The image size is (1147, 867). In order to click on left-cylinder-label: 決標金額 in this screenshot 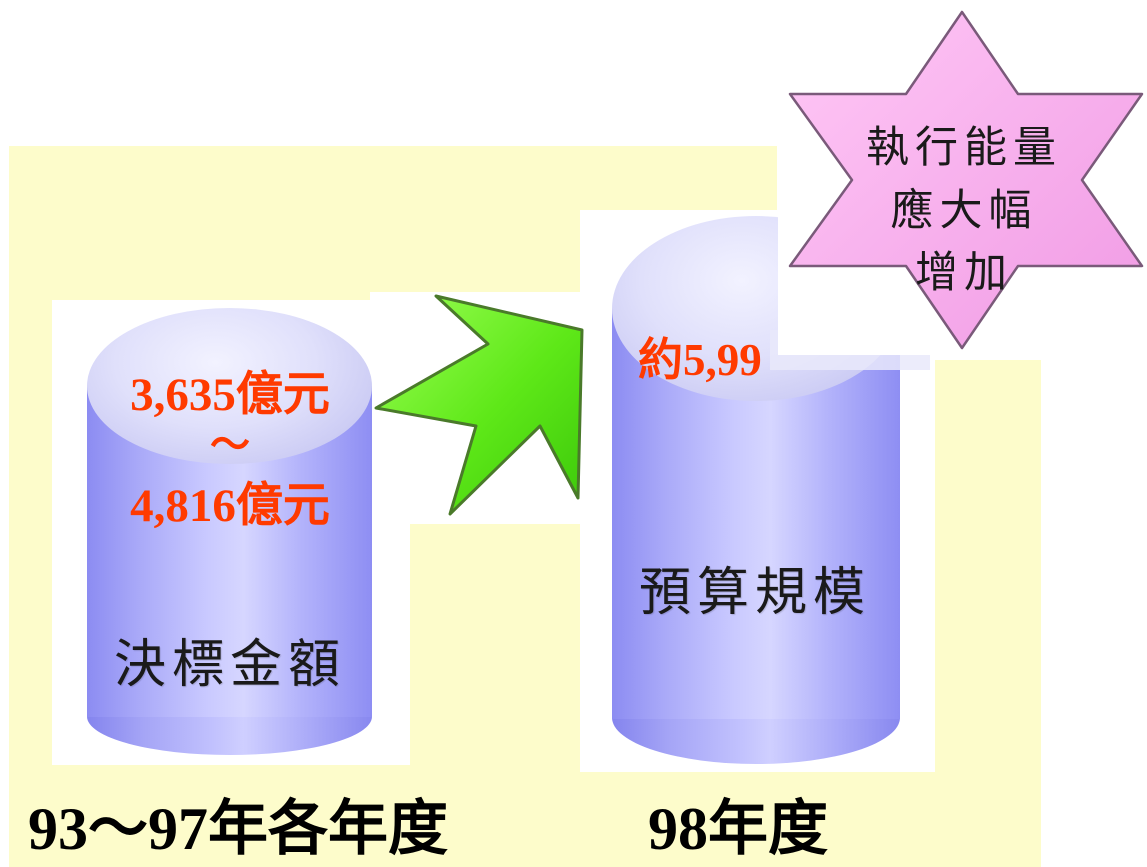, I will do `click(229, 665)`.